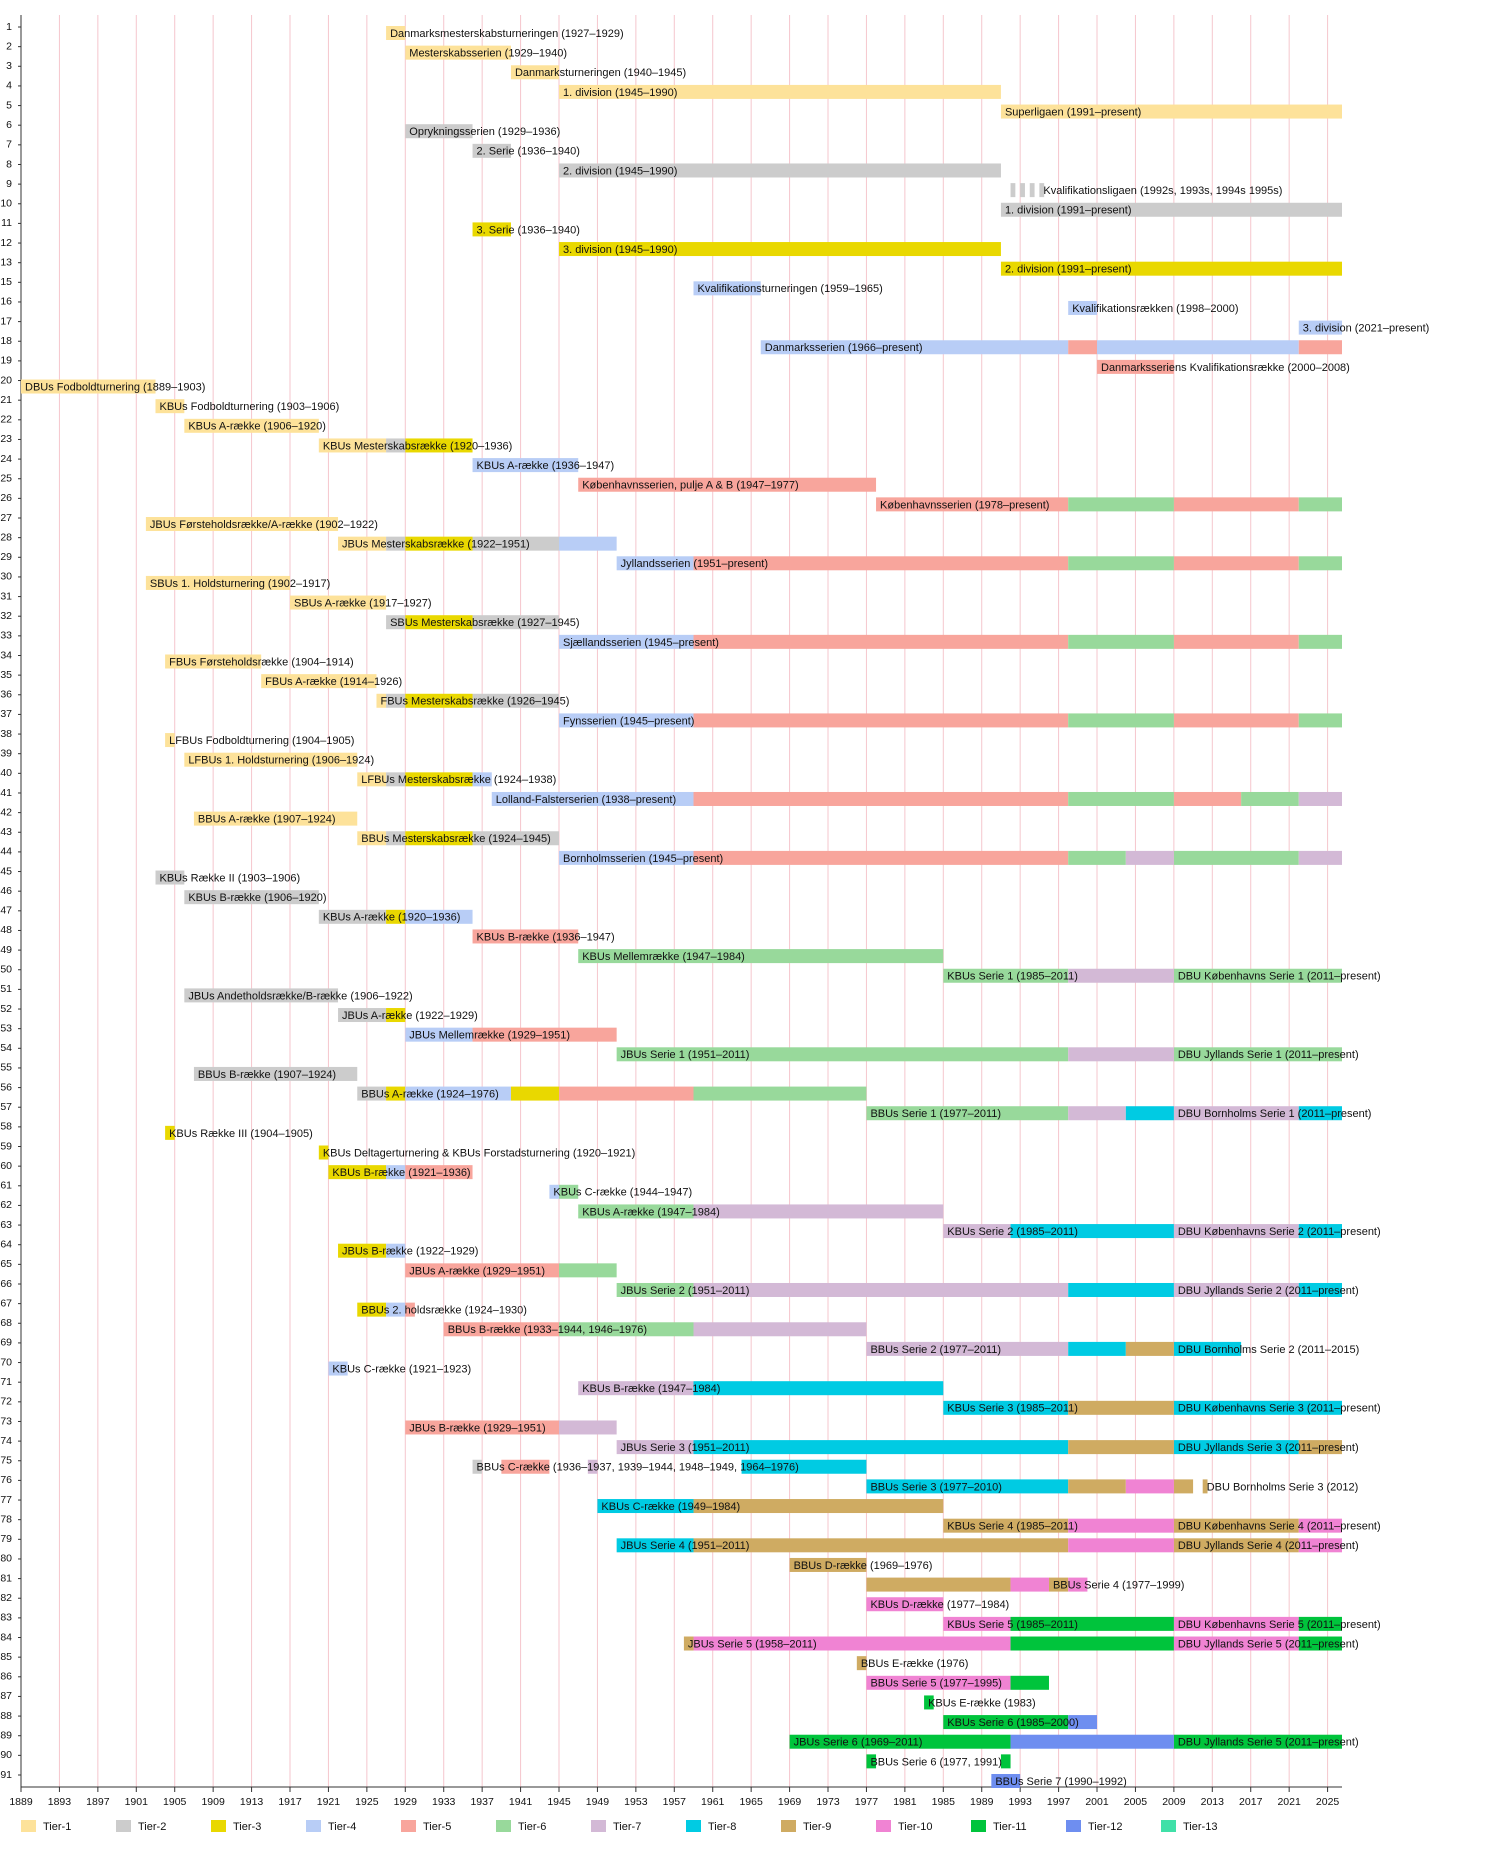  Describe the element at coordinates (436, 545) in the screenshot. I see `row-label: JBUs Mesterskabsrække (1922–1951)` at that location.